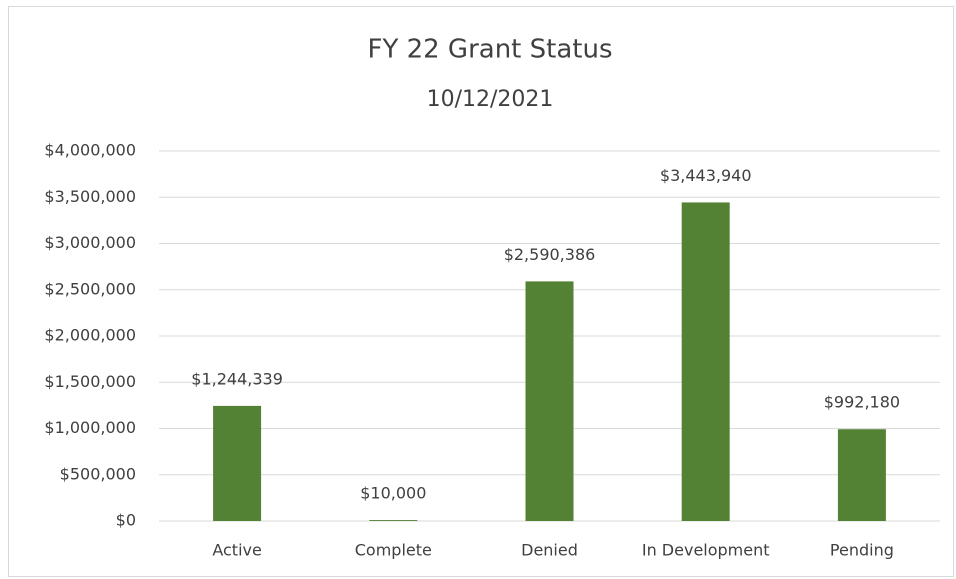  Describe the element at coordinates (90, 381) in the screenshot. I see `y-tick-label: $1,500,000` at that location.